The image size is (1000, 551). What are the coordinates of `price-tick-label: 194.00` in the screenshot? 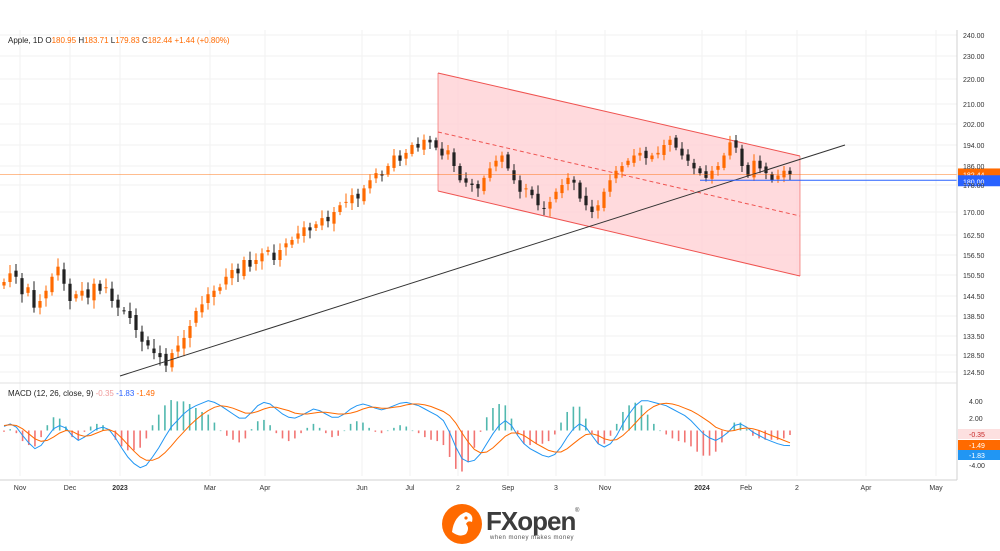 It's located at (974, 146).